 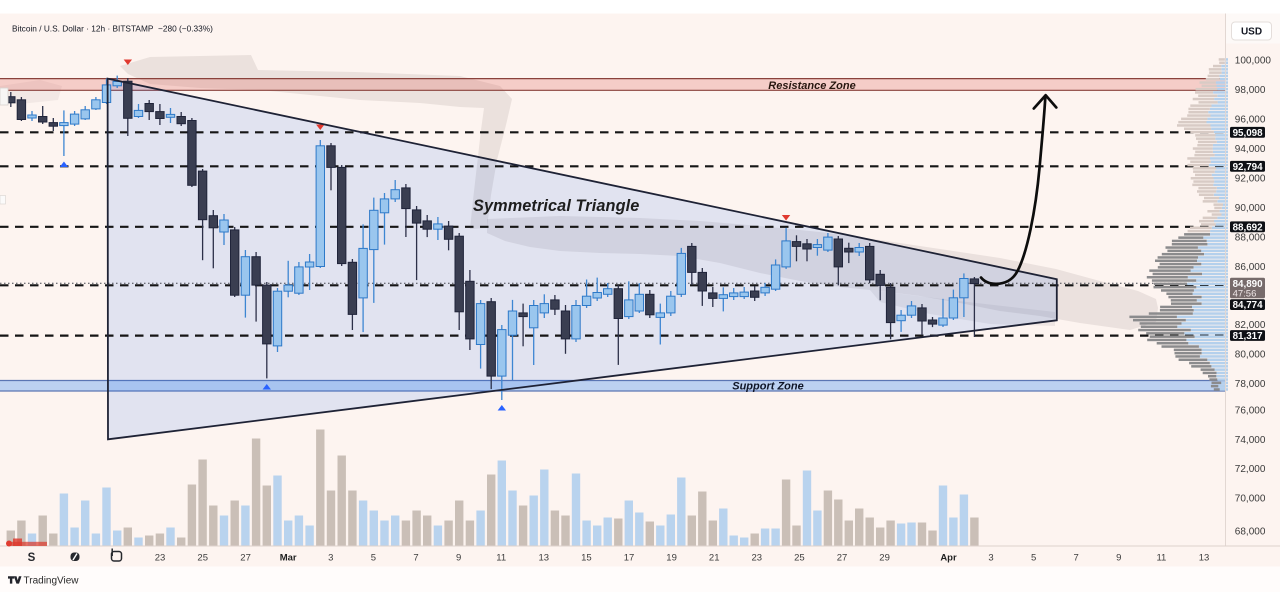 I want to click on svg-text: 96,000, so click(x=1250, y=120).